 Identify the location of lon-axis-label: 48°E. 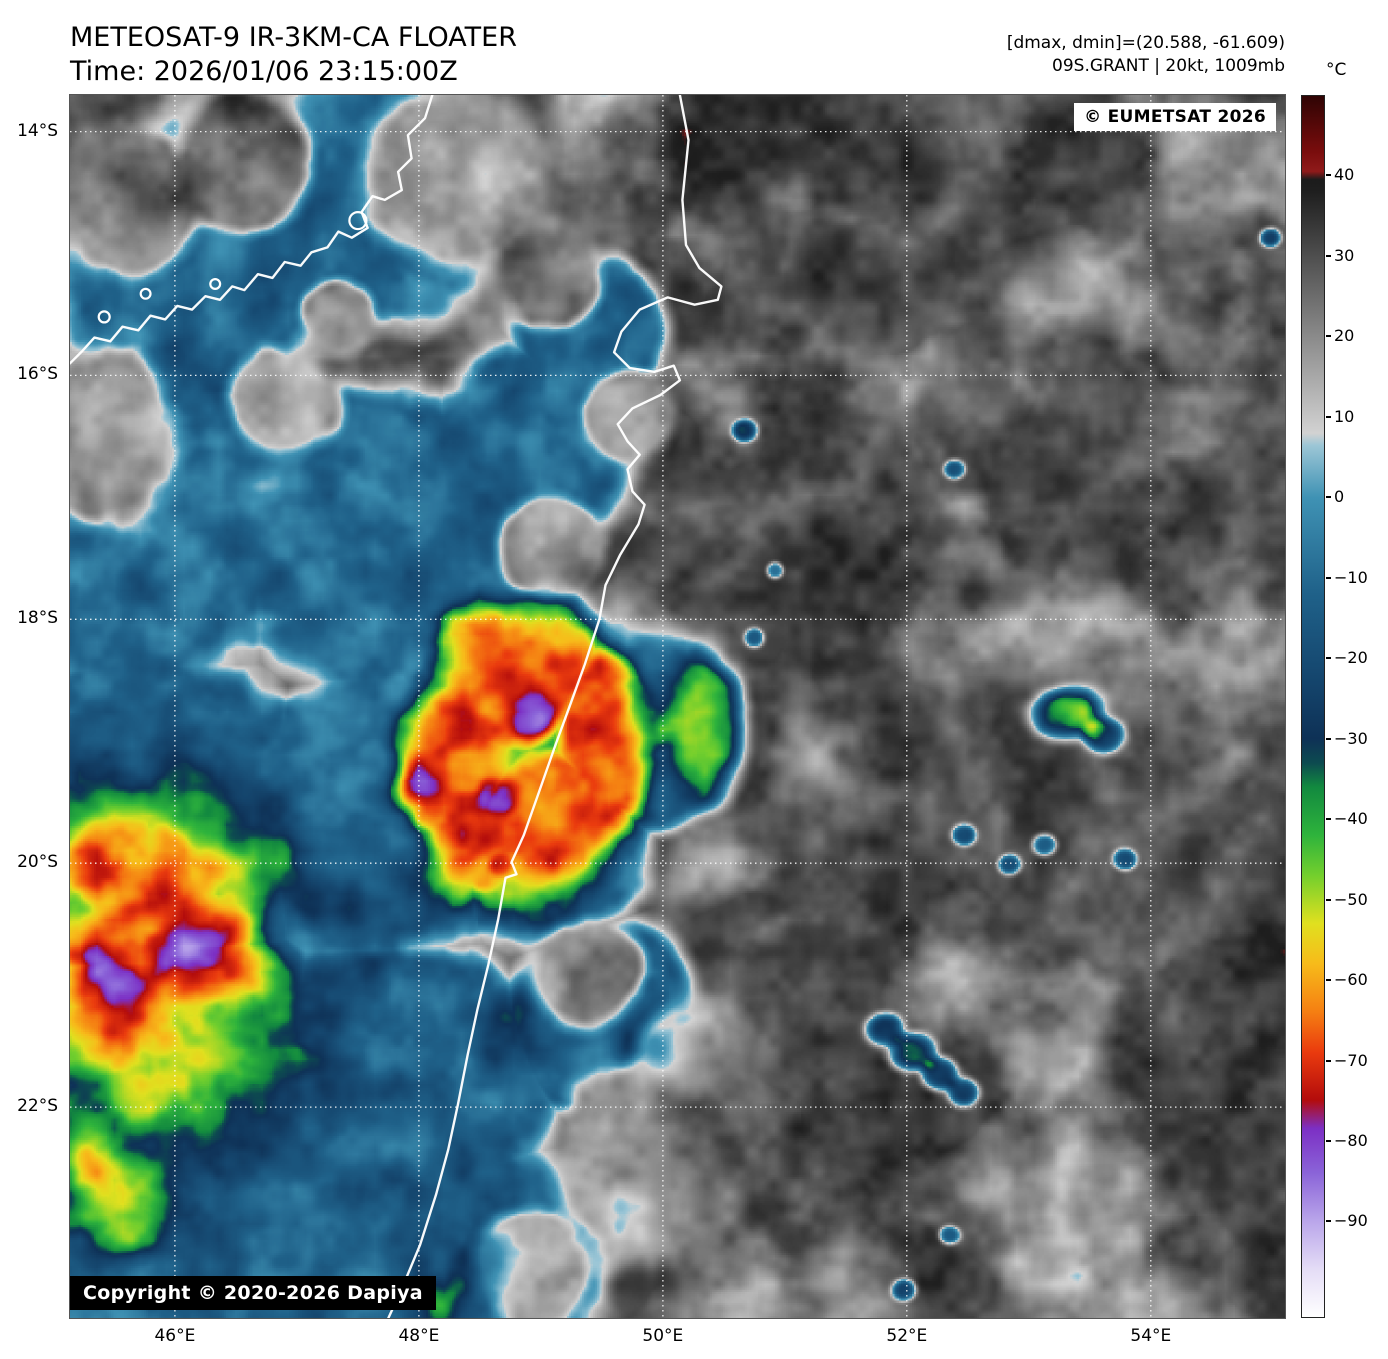
(419, 1336).